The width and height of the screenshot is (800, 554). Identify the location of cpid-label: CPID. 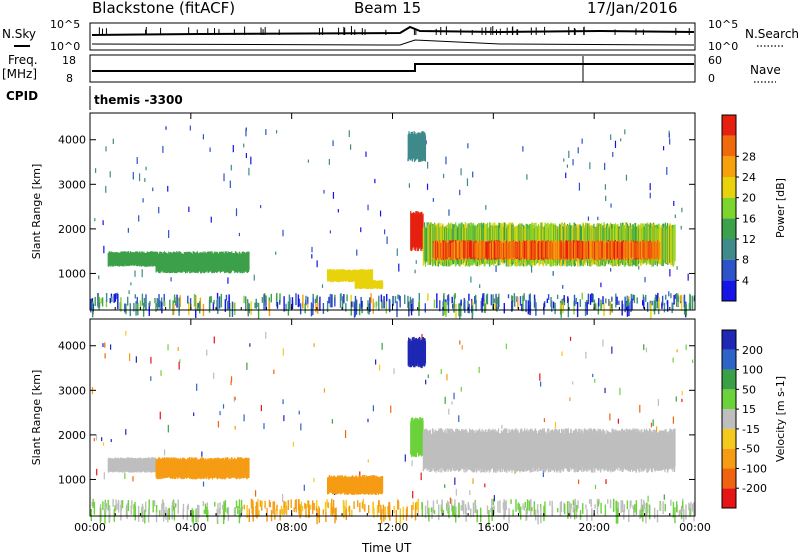
(22, 96).